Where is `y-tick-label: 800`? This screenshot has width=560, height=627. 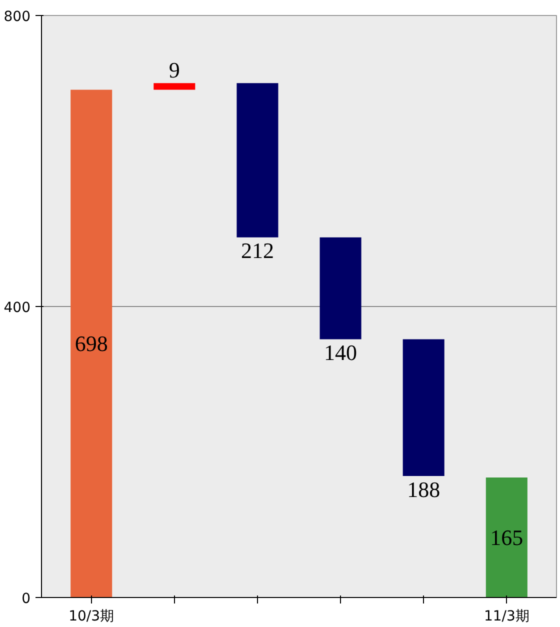
y-tick-label: 800 is located at coordinates (17, 17).